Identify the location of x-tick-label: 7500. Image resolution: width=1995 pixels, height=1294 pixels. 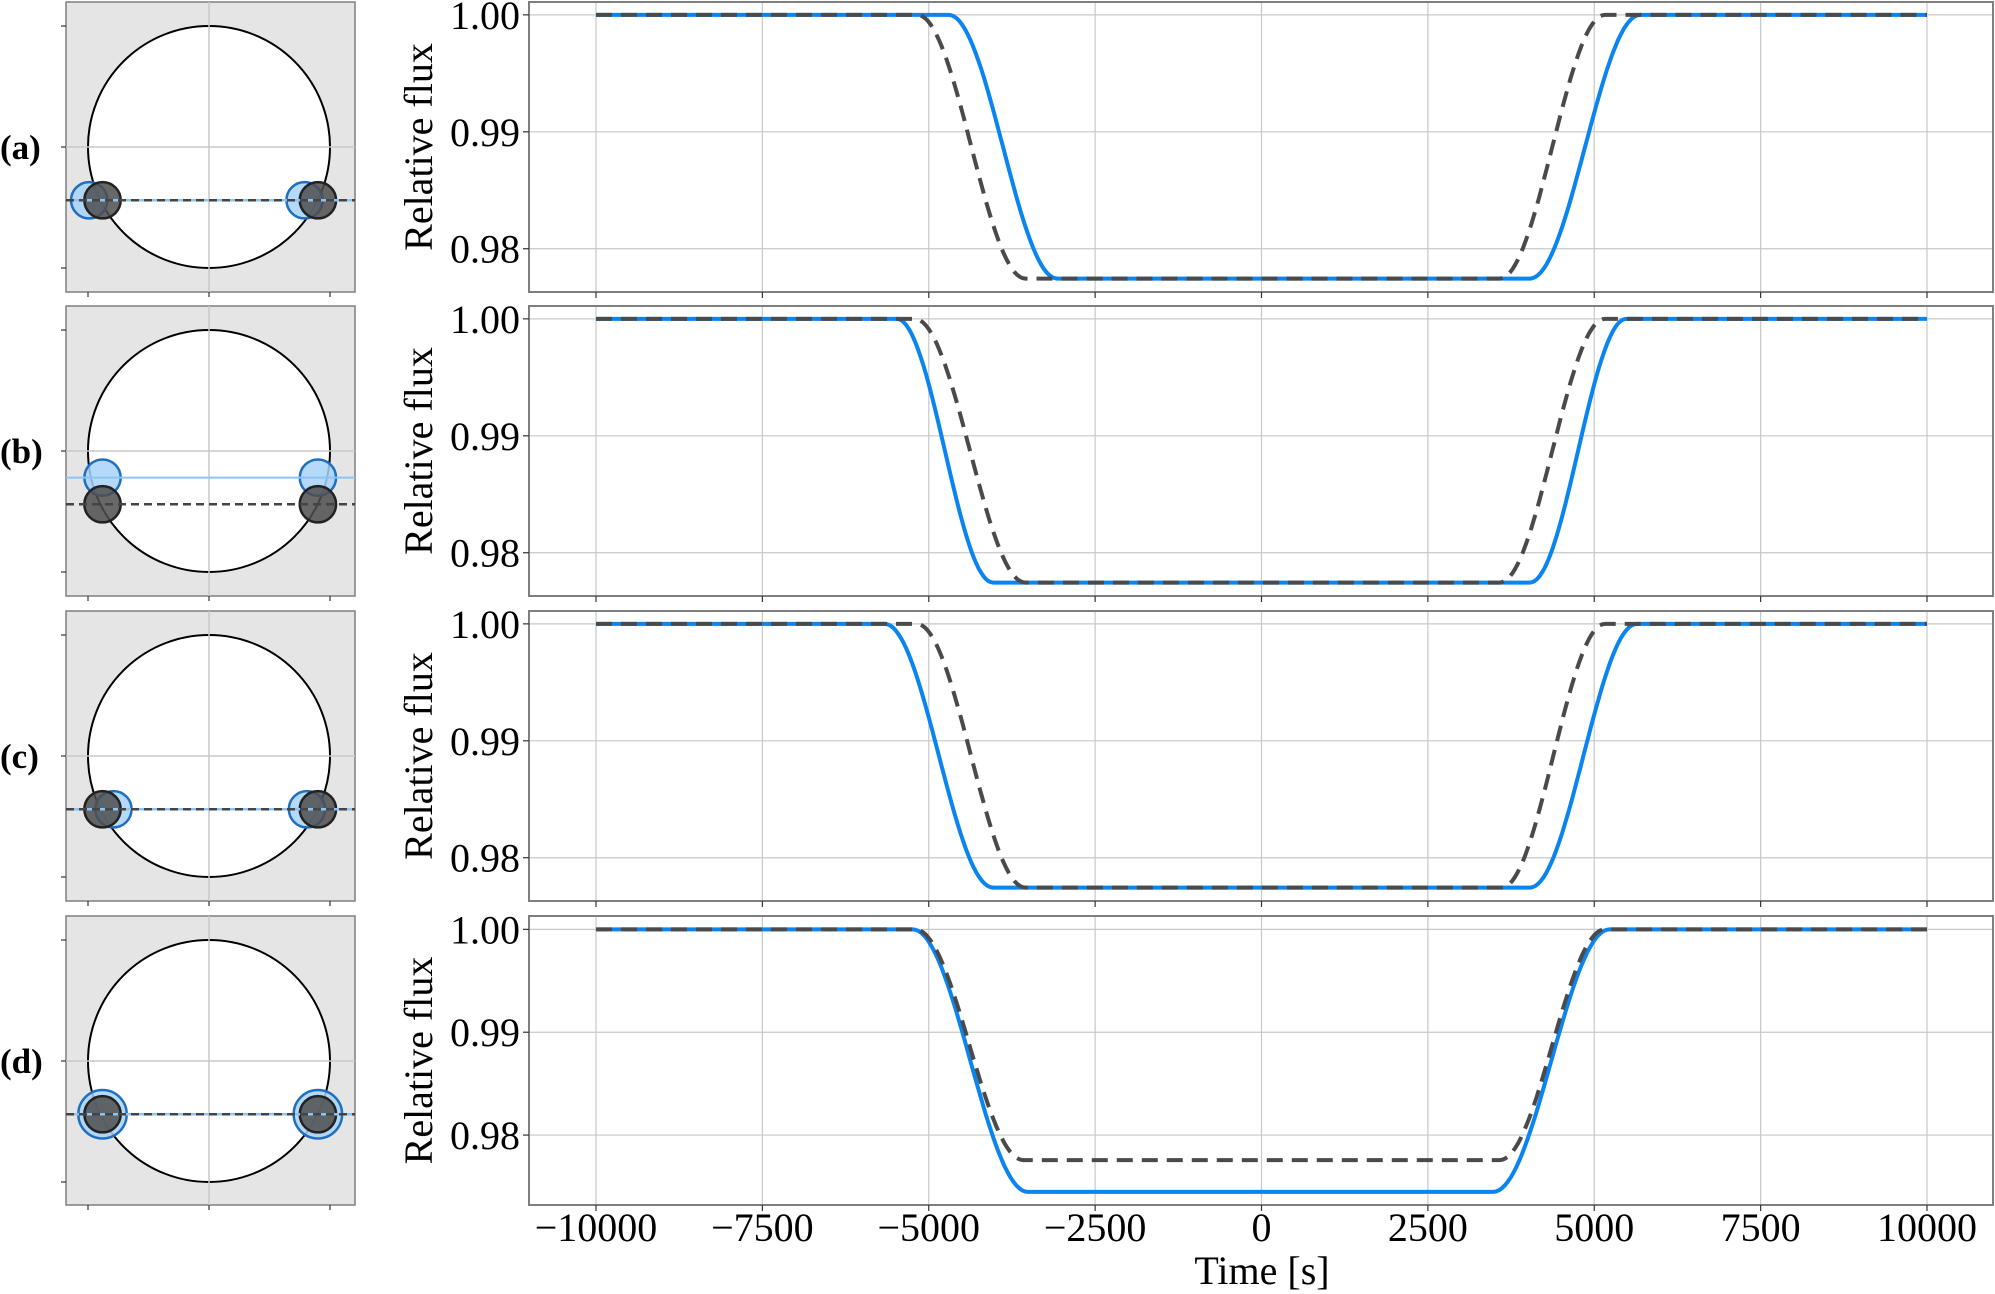
(1761, 1227).